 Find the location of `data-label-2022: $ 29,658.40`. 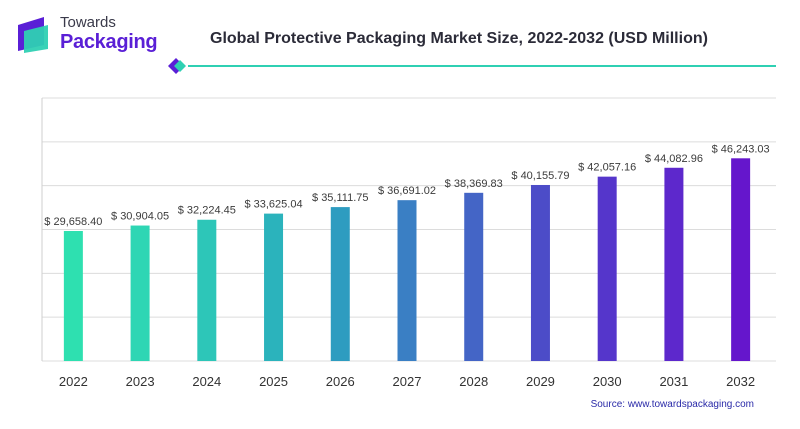

data-label-2022: $ 29,658.40 is located at coordinates (73, 222).